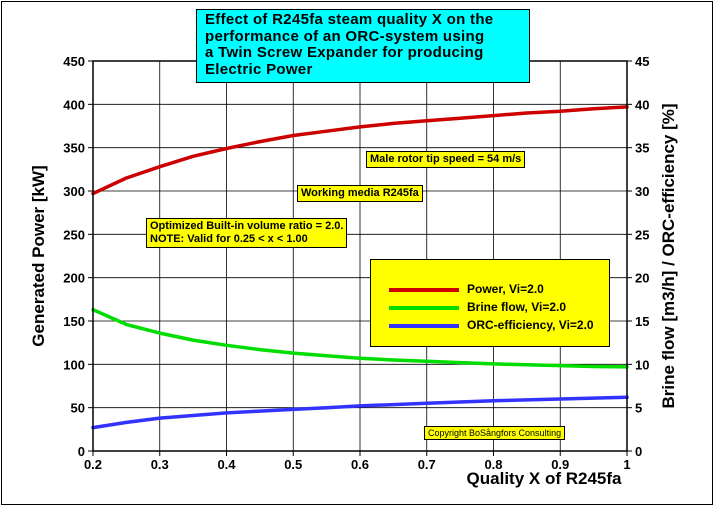 Image resolution: width=714 pixels, height=506 pixels. I want to click on working-media-text: Working media R245fa, so click(360, 193).